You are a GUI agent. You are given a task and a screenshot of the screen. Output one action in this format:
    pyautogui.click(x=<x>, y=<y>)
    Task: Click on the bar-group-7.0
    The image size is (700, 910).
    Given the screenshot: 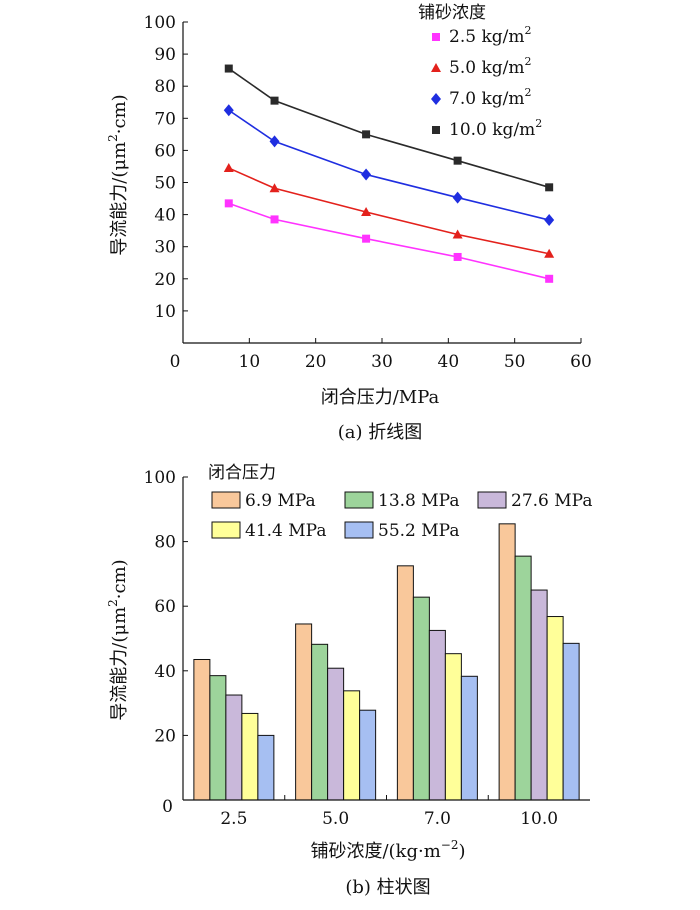 What is the action you would take?
    pyautogui.click(x=437, y=683)
    